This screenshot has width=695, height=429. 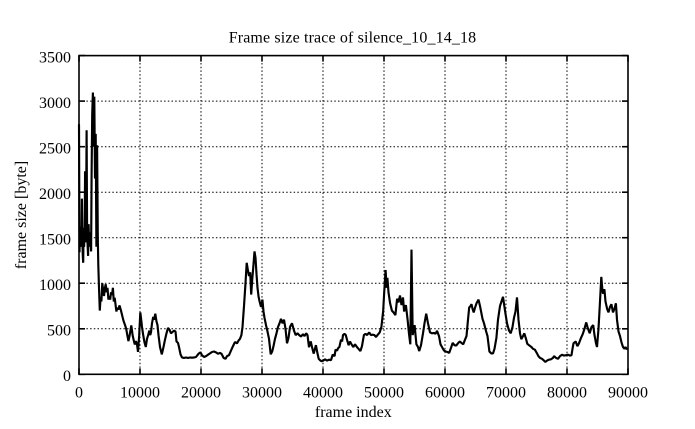 What do you see at coordinates (55, 194) in the screenshot?
I see `svg-text: 2000` at bounding box center [55, 194].